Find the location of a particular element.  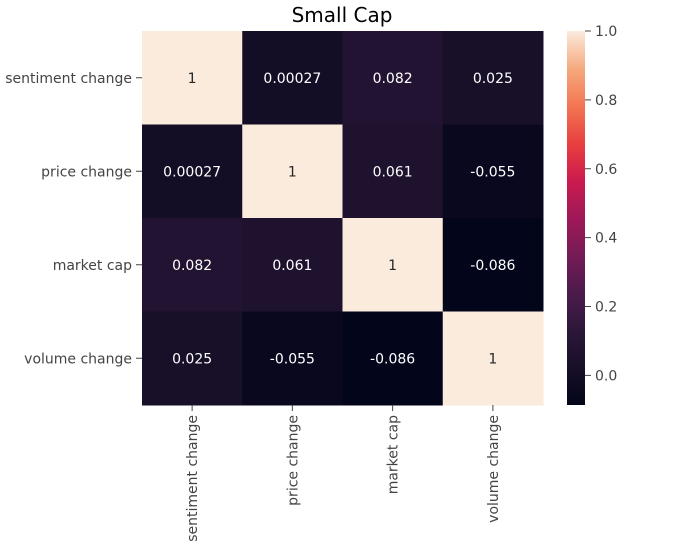

heatmap-cell-r1-c2 is located at coordinates (393, 171).